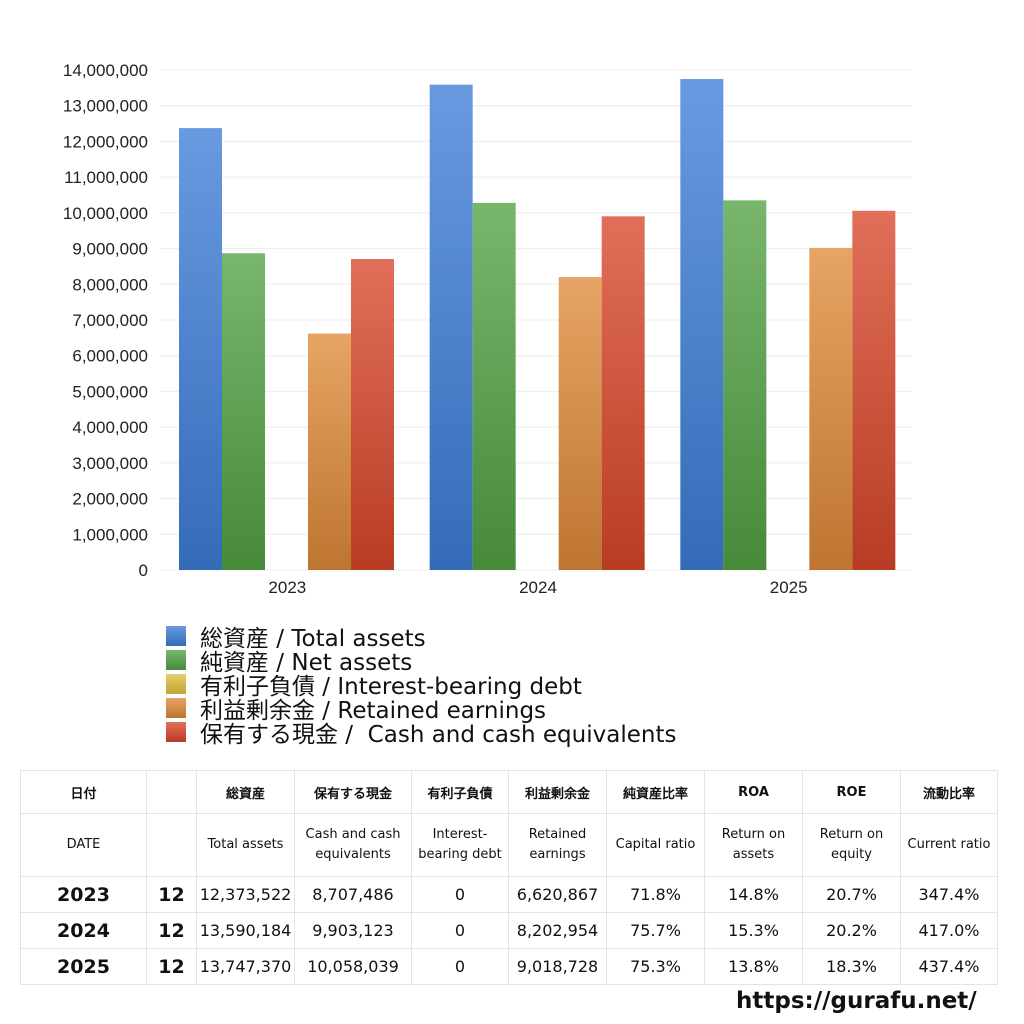  What do you see at coordinates (851, 966) in the screenshot?
I see `table-cell: 18.3%` at bounding box center [851, 966].